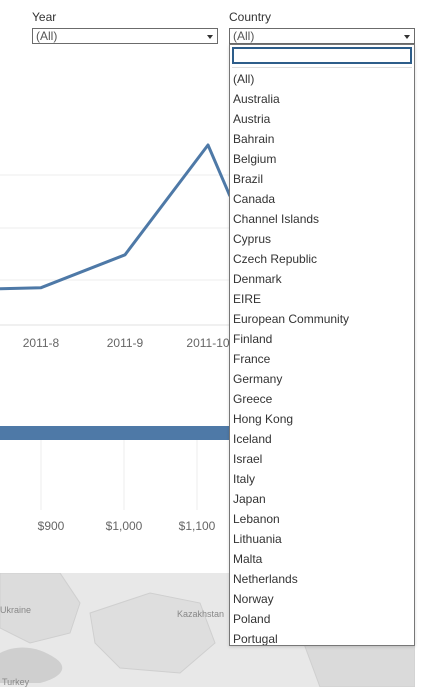 Image resolution: width=438 pixels, height=687 pixels. I want to click on line-chart-gridlines, so click(114, 250).